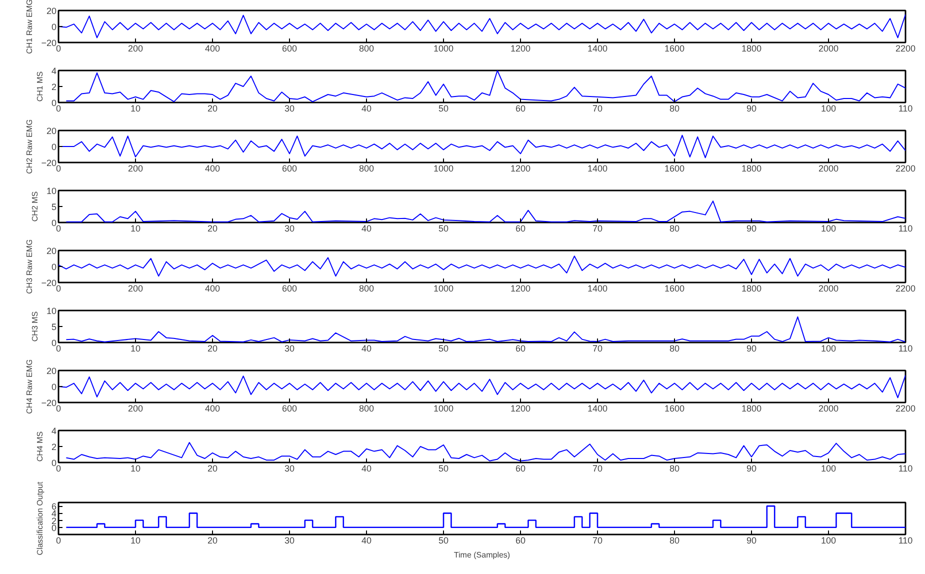 Image resolution: width=925 pixels, height=574 pixels. Describe the element at coordinates (29, 146) in the screenshot. I see `y-axis-title: CH2 Raw EMG` at that location.